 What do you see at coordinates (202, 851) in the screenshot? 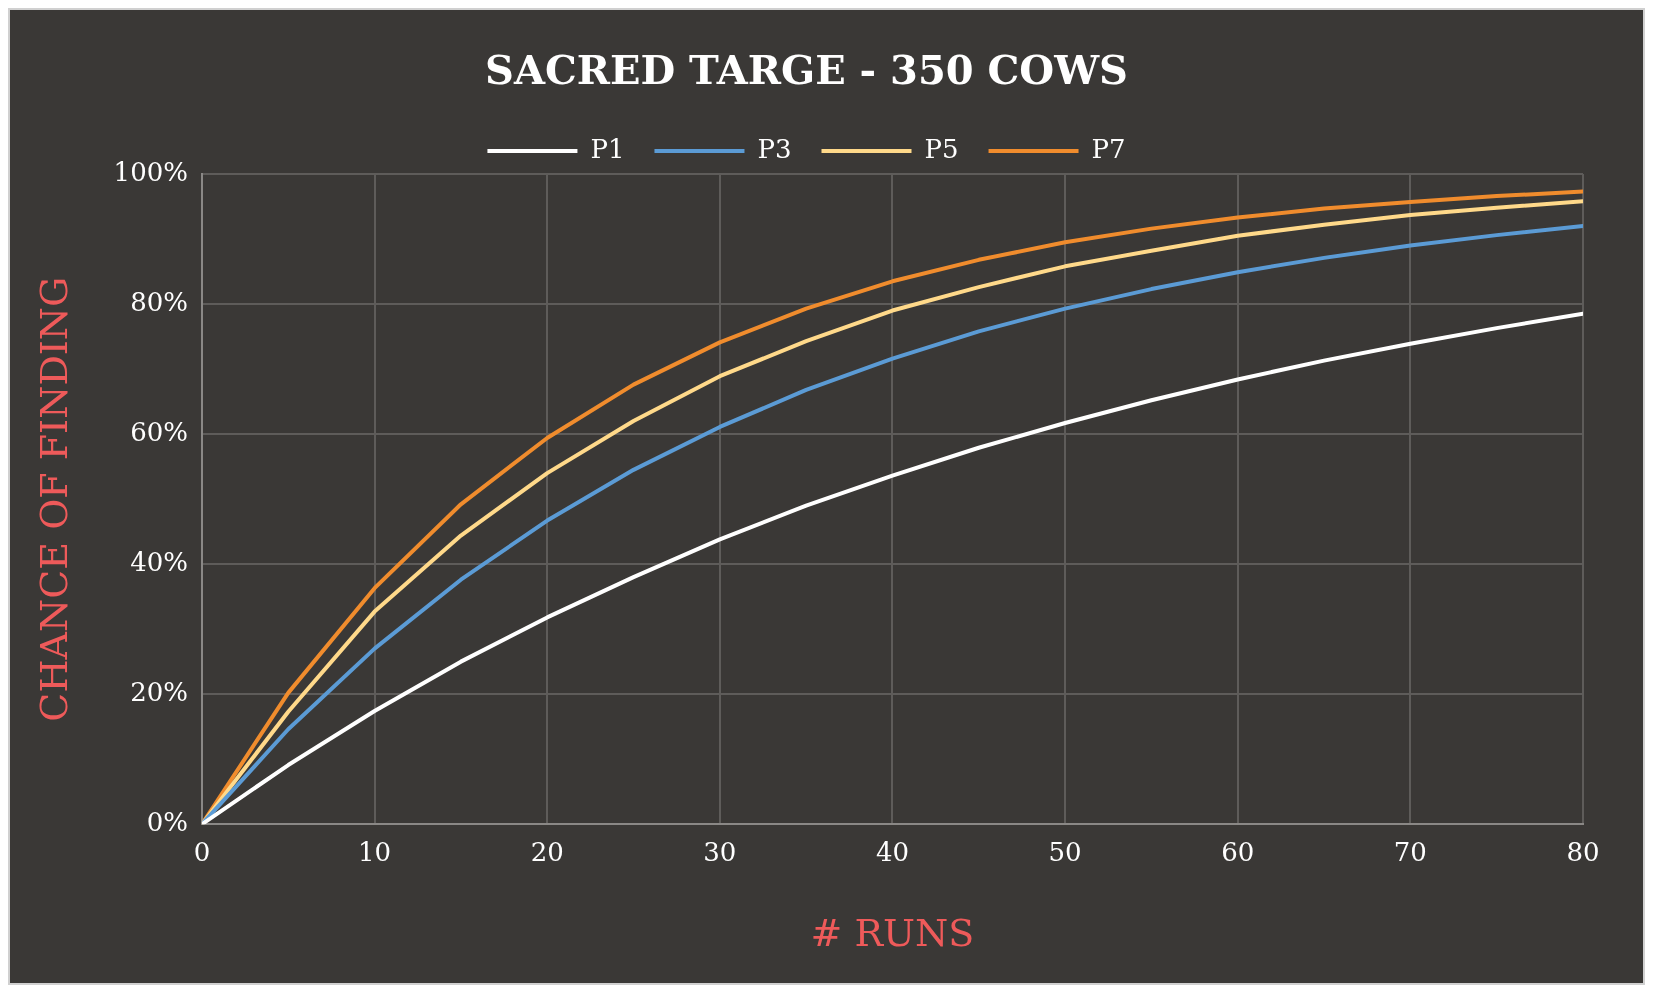
I see `x-tick-label: 0` at bounding box center [202, 851].